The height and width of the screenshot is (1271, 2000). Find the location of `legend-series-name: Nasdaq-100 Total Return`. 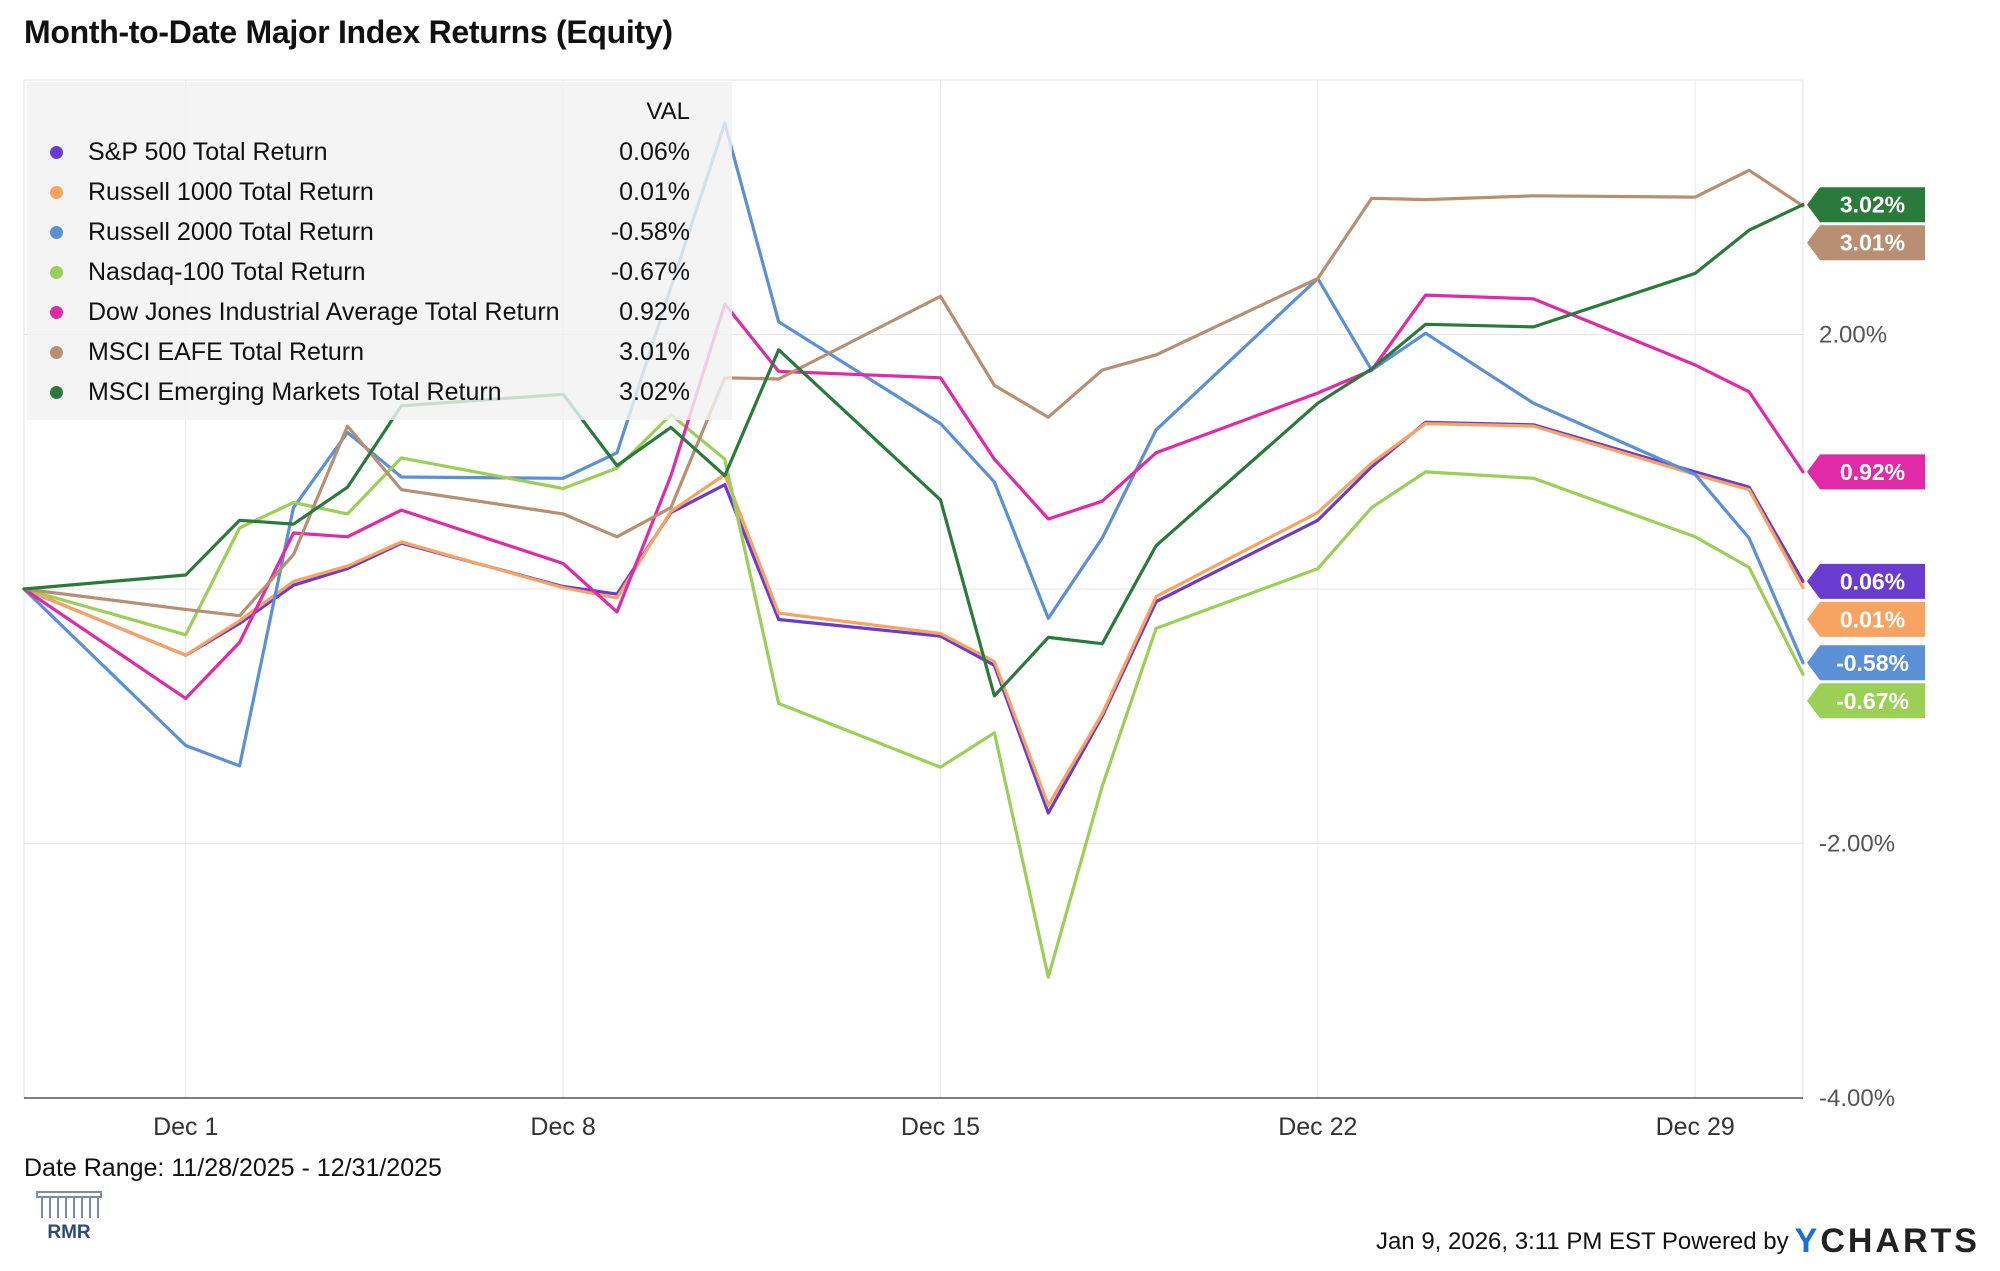

legend-series-name: Nasdaq-100 Total Return is located at coordinates (227, 271).